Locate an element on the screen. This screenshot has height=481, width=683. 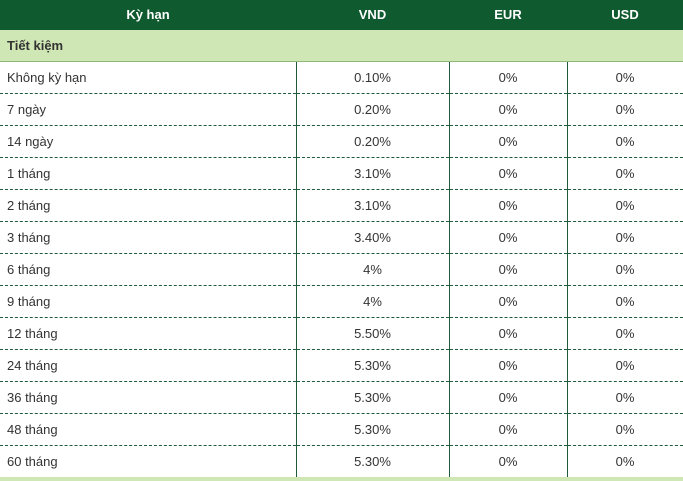
cell-term: 7 ngày is located at coordinates (148, 109).